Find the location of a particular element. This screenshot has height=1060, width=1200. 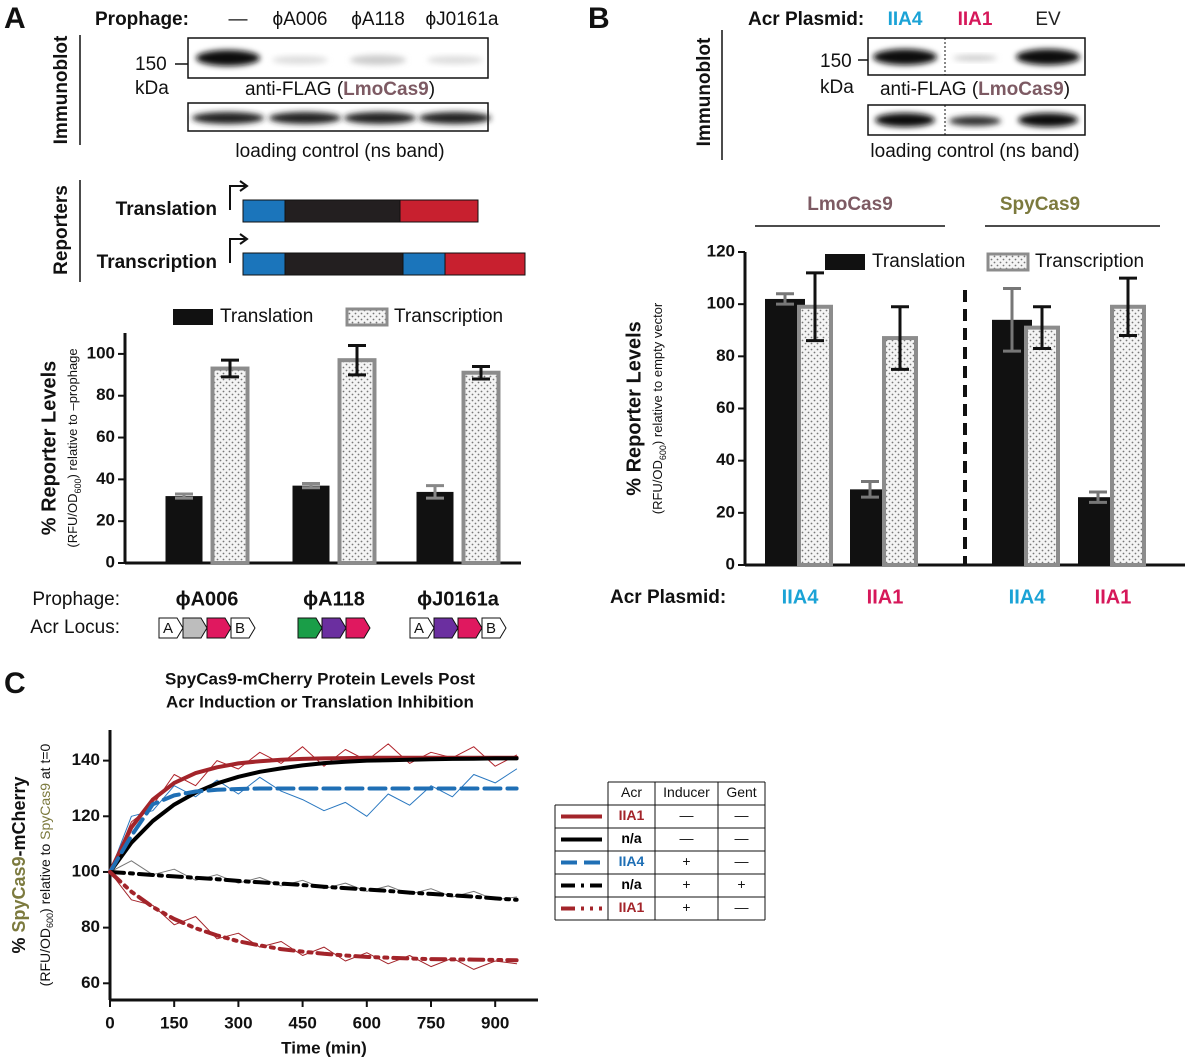

y-axis-sublabel: (RFU/OD600) relative to empty vector is located at coordinates (659, 408).